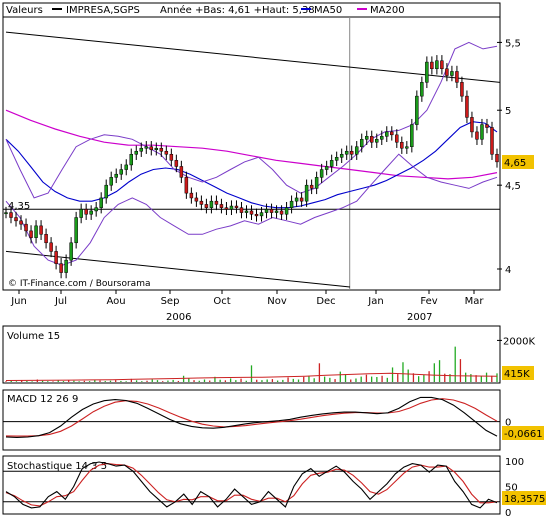  Describe the element at coordinates (475, 301) in the screenshot. I see `month-label: Mar` at that location.